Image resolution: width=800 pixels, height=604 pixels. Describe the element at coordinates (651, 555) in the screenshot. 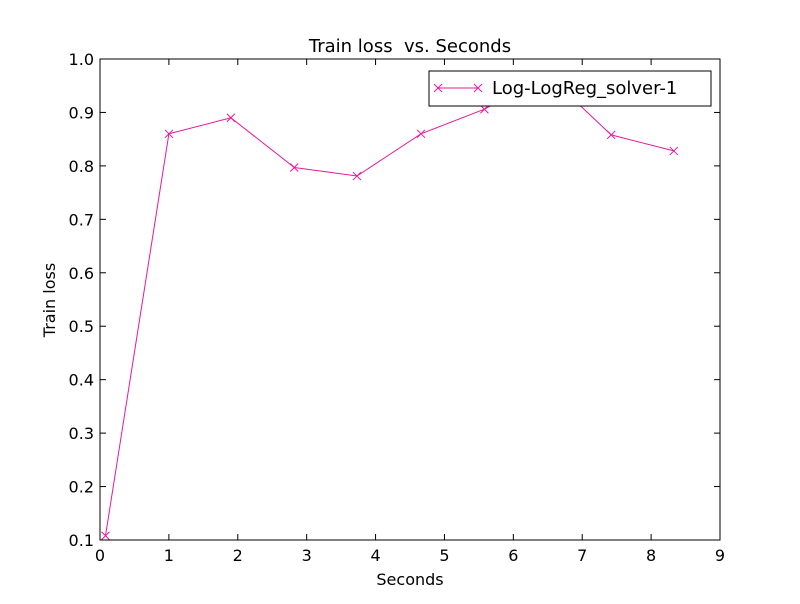

I see `x-tick-label: 8` at that location.